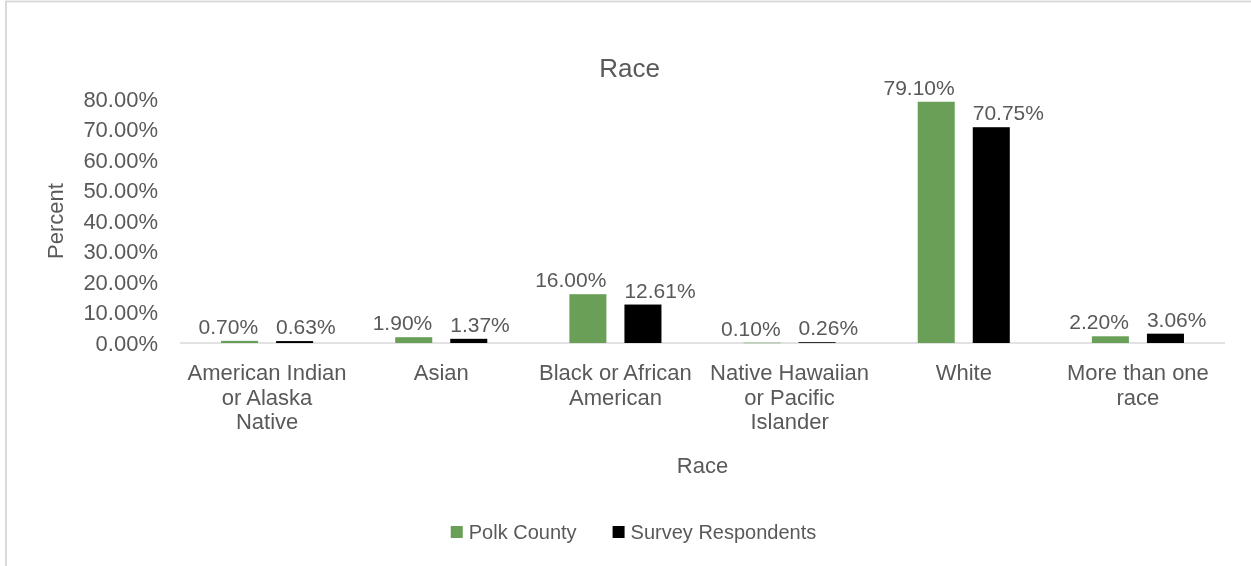  What do you see at coordinates (267, 397) in the screenshot?
I see `x-tick-label: American Indian or Alaska Native` at bounding box center [267, 397].